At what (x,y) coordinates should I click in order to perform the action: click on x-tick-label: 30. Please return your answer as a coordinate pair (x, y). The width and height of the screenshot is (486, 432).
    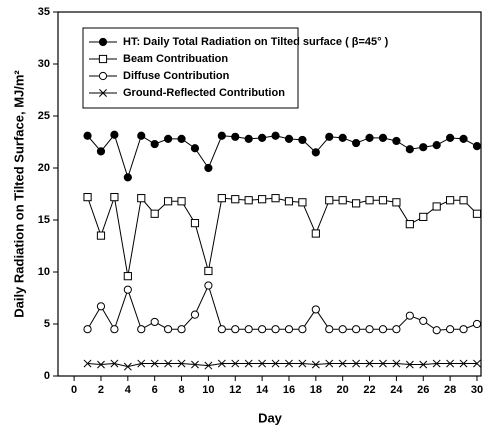
    Looking at the image, I should click on (477, 390).